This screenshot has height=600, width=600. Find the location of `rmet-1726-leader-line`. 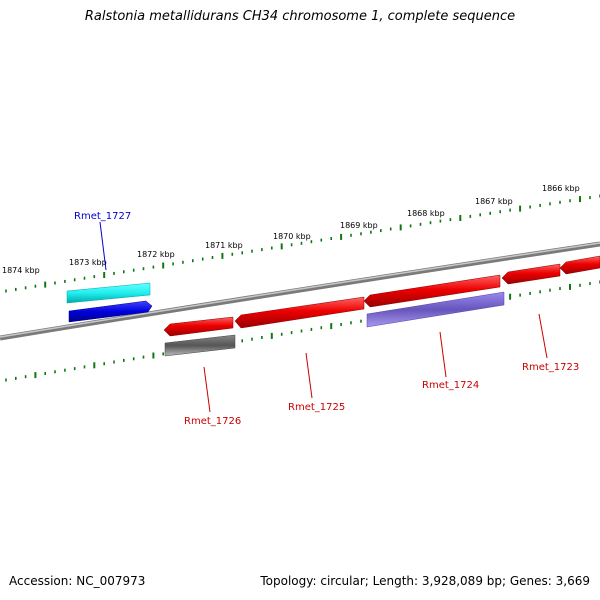

rmet-1726-leader-line is located at coordinates (207, 389).